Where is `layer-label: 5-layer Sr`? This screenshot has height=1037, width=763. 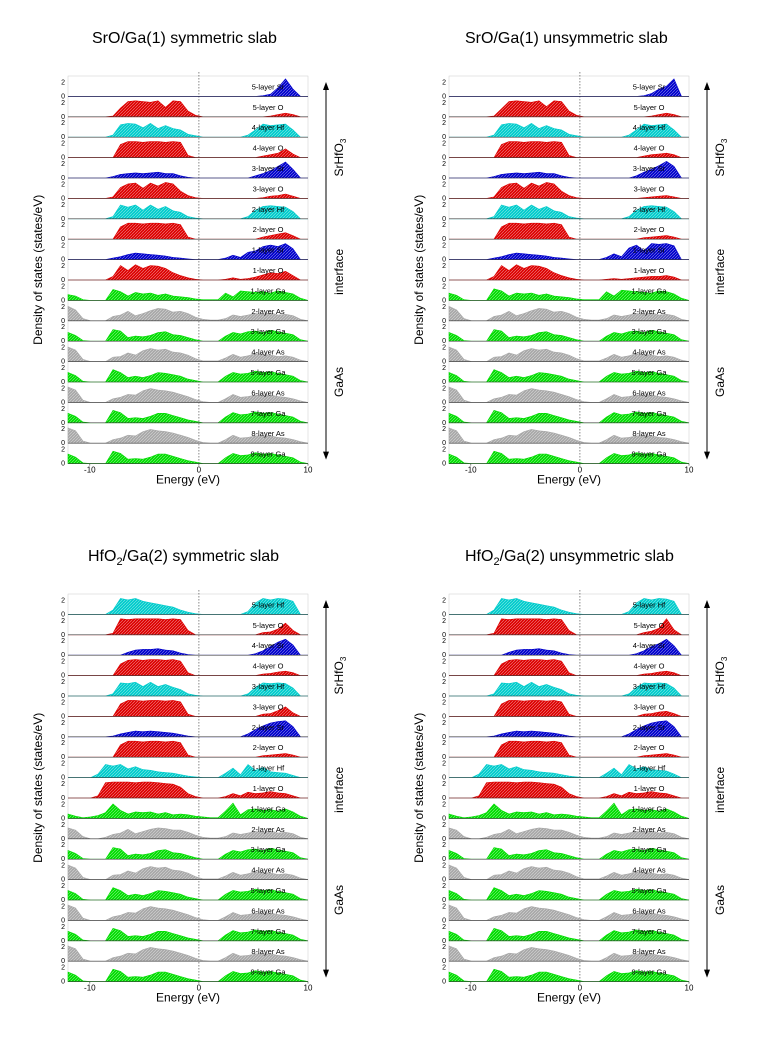 layer-label: 5-layer Sr is located at coordinates (649, 86).